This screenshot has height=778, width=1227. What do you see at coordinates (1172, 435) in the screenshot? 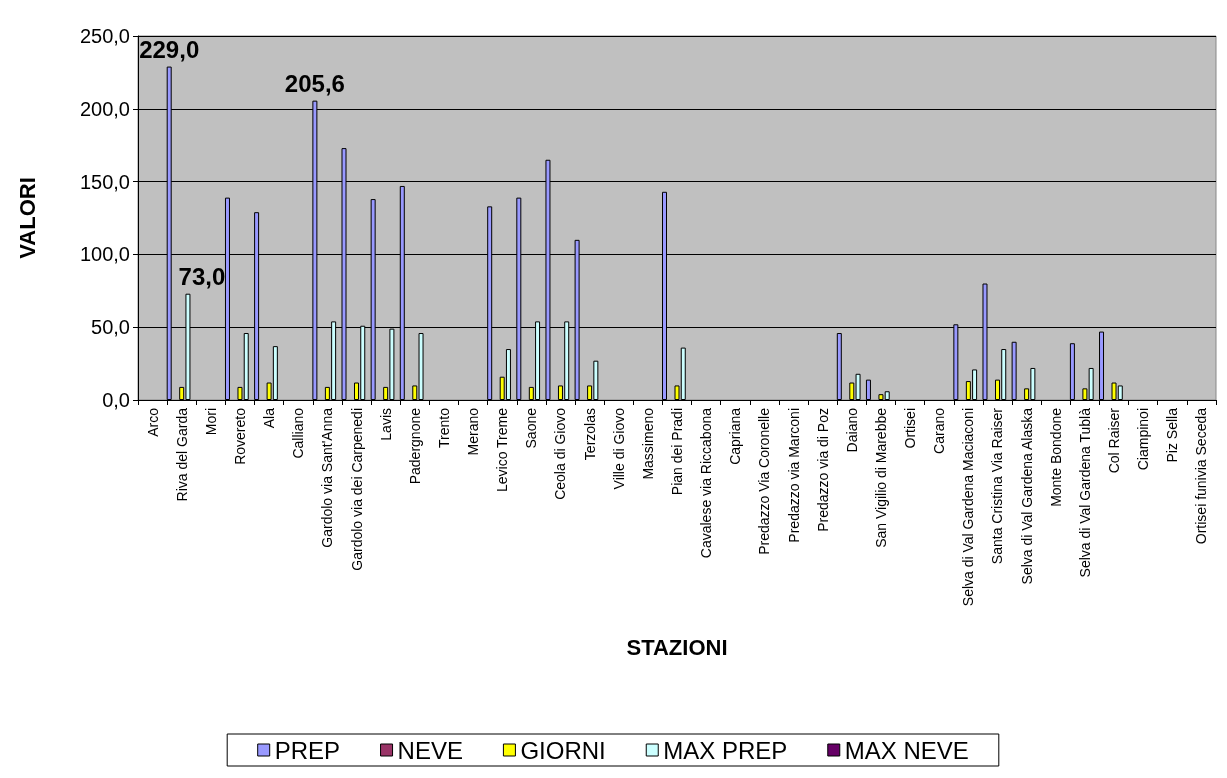
I see `x-tick-label: Piz Sella` at bounding box center [1172, 435].